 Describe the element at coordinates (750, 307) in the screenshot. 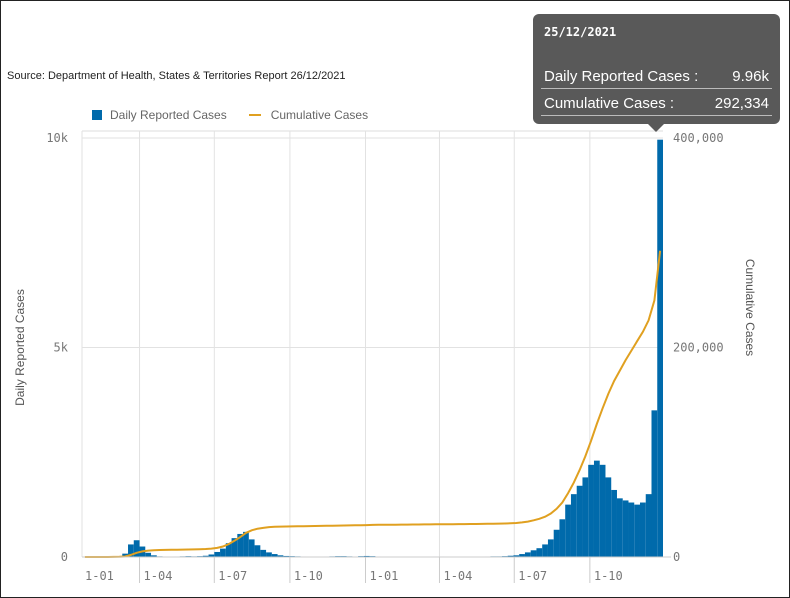

I see `y-right-axis-title: Cumulative Cases` at that location.